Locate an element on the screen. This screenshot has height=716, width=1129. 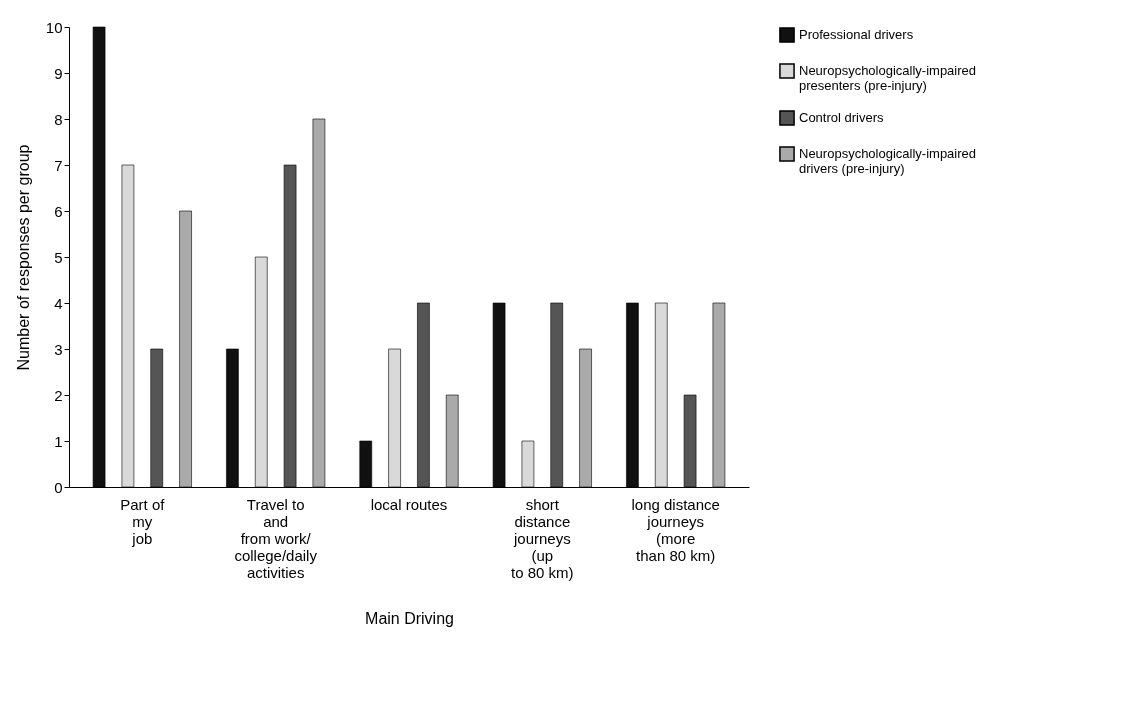
x-tick-label: local routes is located at coordinates (409, 504).